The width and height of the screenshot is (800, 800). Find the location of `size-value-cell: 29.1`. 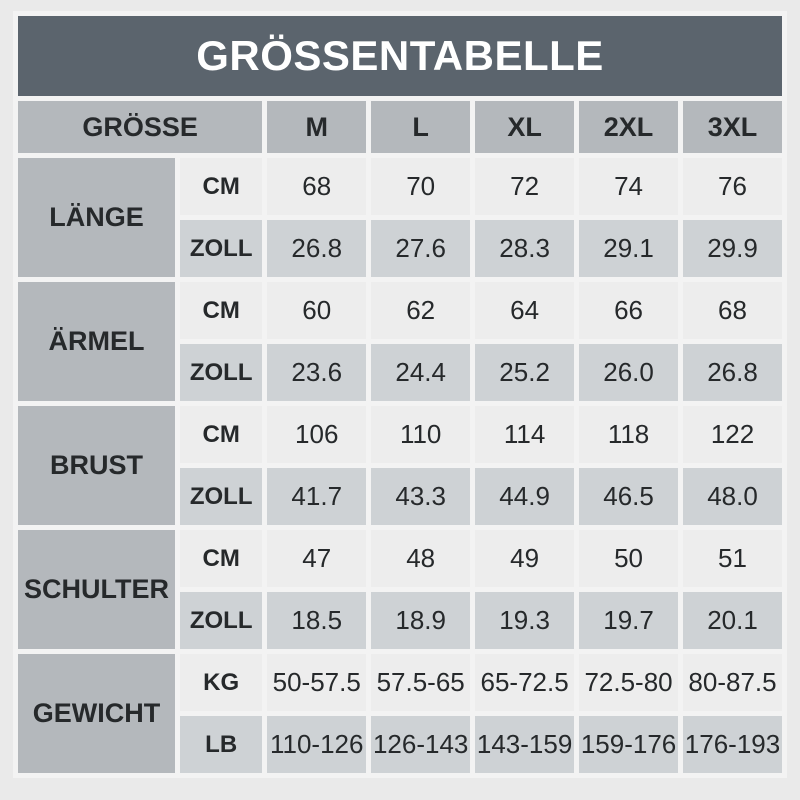

size-value-cell: 29.1 is located at coordinates (629, 248).